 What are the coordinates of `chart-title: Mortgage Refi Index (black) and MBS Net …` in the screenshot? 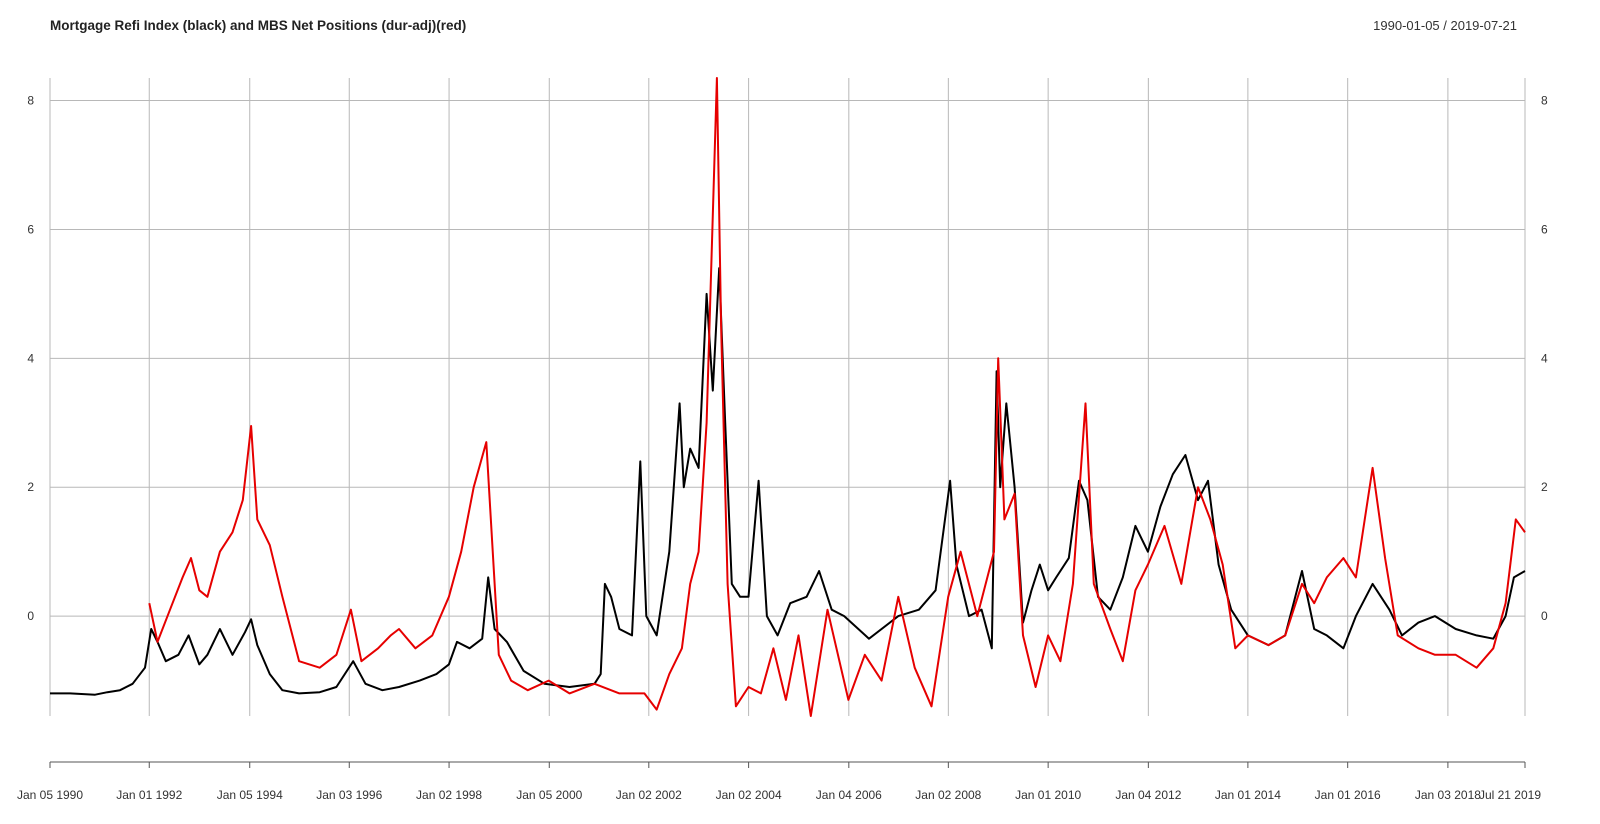 It's located at (258, 25).